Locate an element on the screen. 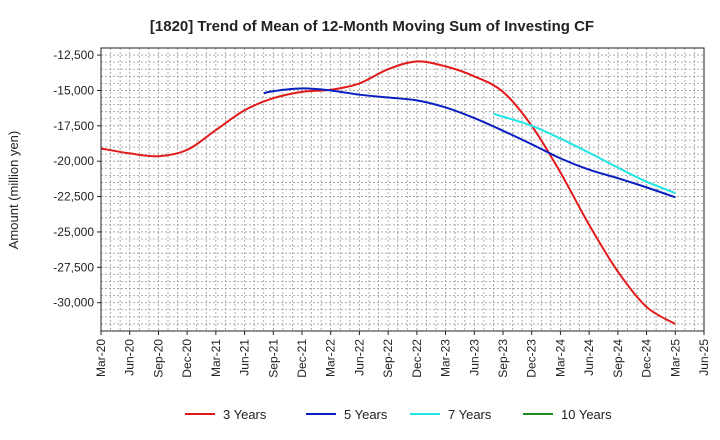  x-tick-label: Mar-24 is located at coordinates (560, 358).